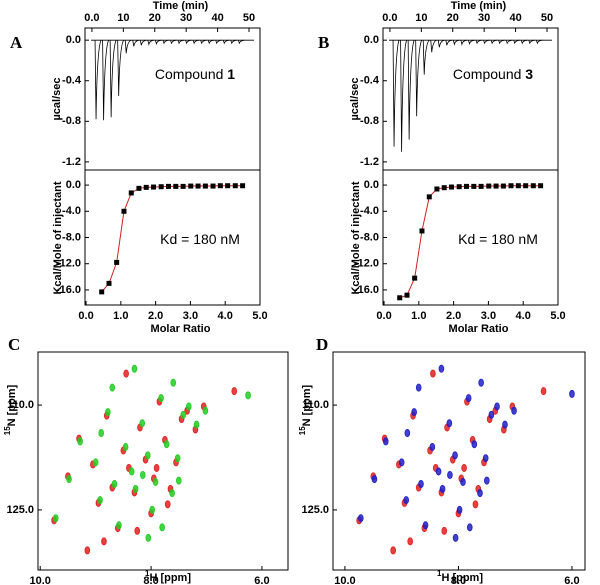 The height and width of the screenshot is (585, 600). I want to click on annotation-bold: 1, so click(231, 74).